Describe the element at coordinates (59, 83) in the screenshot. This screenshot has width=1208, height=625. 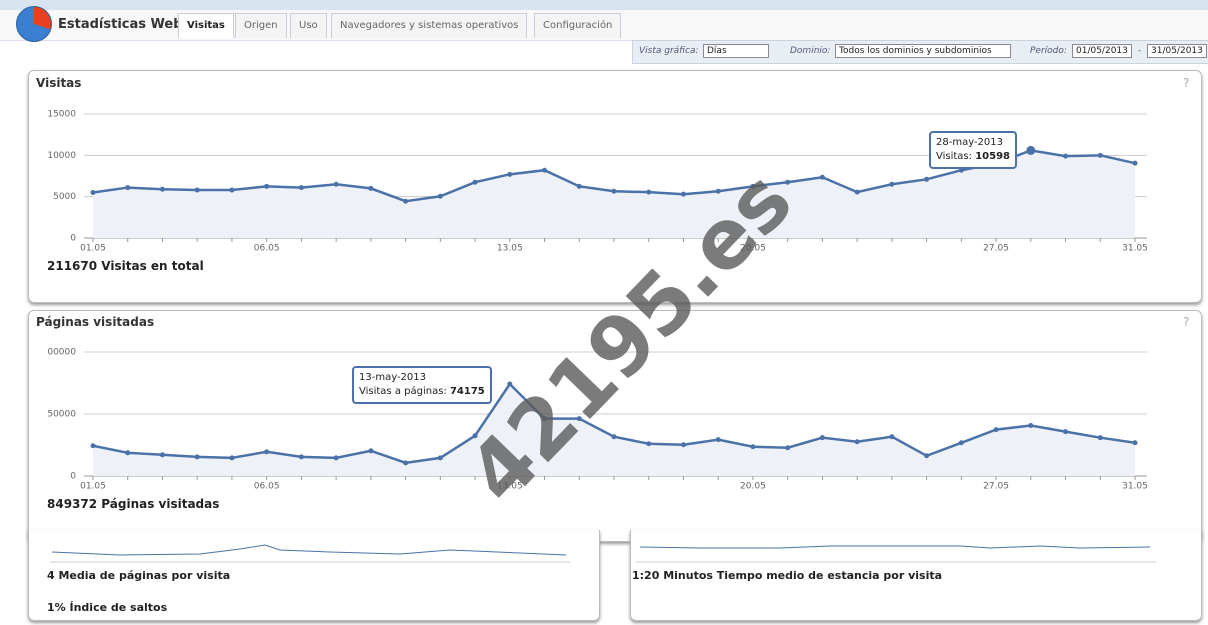
I see `panel-title: Visitas` at that location.